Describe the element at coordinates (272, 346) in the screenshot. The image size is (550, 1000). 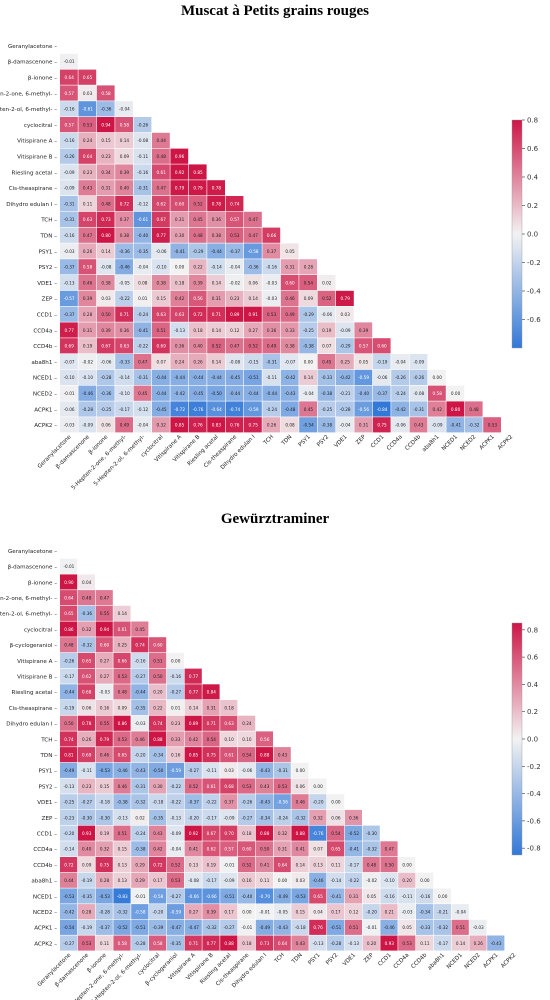
I see `cell-value: 0.49` at that location.